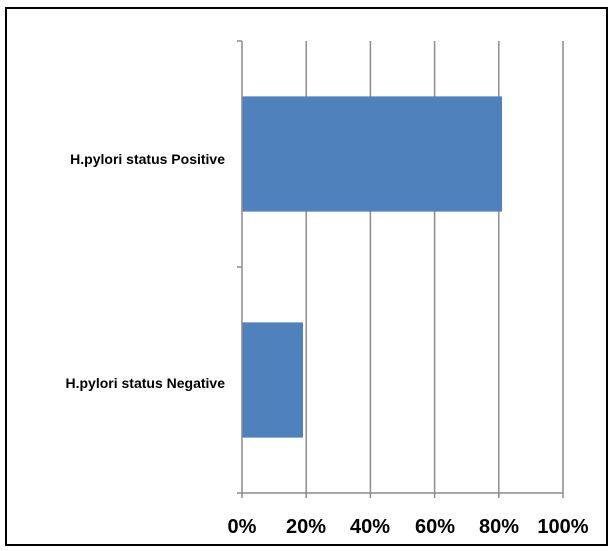  What do you see at coordinates (408, 527) in the screenshot?
I see `x-tick-labels: 0% 20% 40% 60% 80% 100%` at bounding box center [408, 527].